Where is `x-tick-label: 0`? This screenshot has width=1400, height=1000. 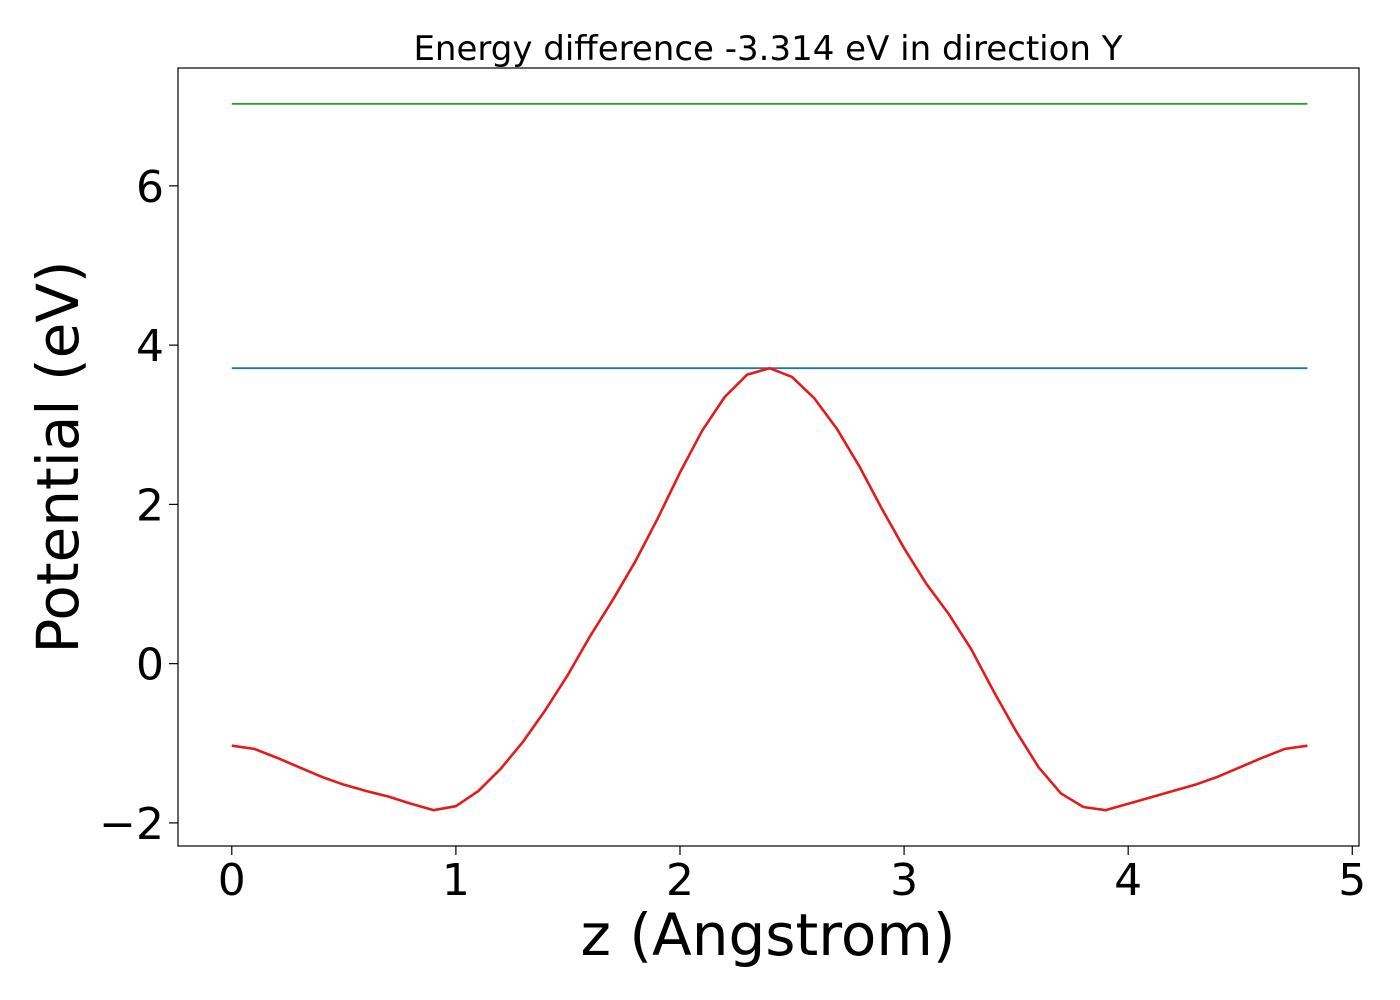
x-tick-label: 0 is located at coordinates (232, 880).